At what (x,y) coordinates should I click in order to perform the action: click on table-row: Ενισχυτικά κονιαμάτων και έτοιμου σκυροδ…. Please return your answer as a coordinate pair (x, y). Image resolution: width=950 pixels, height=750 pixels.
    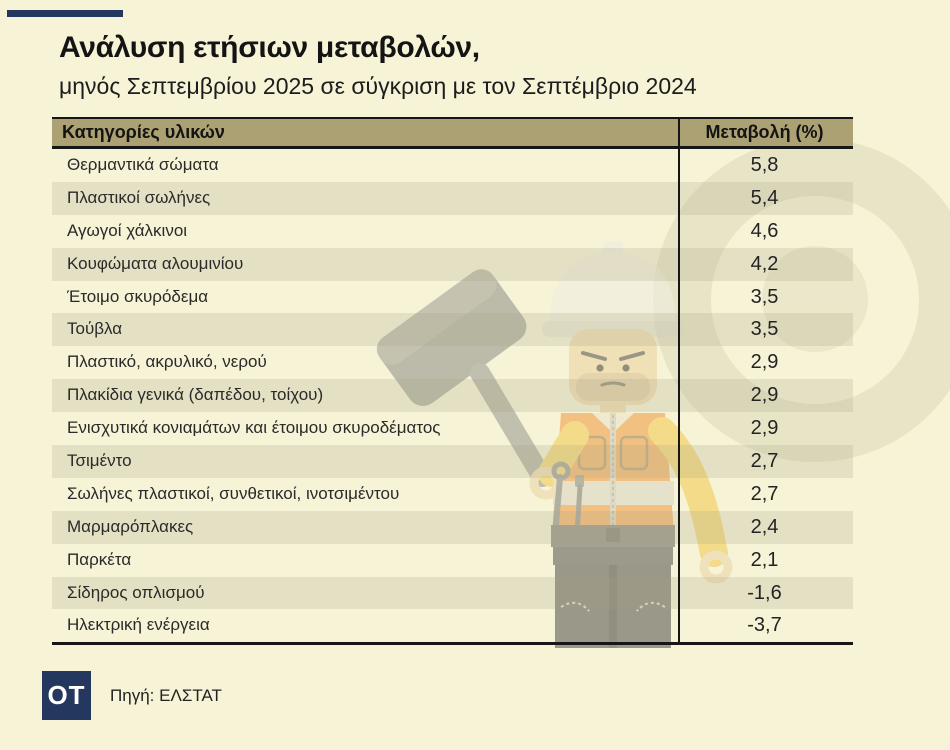
    Looking at the image, I should click on (452, 428).